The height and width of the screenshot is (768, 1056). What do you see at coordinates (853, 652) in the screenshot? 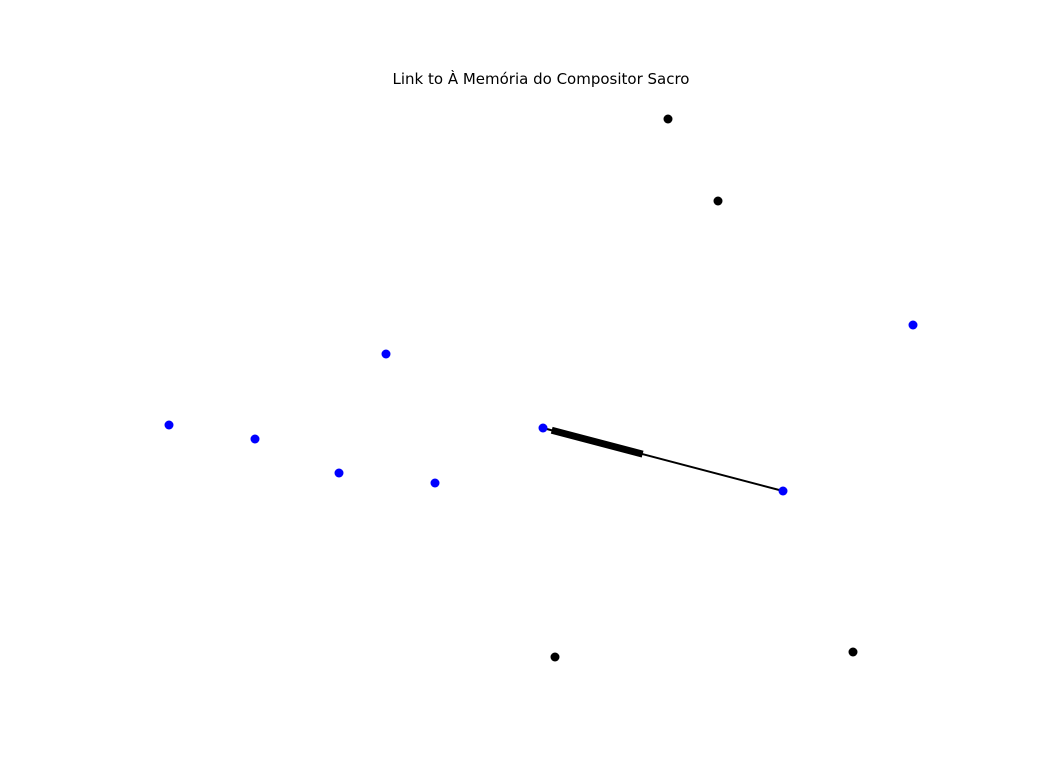
I see `node-k4` at bounding box center [853, 652].